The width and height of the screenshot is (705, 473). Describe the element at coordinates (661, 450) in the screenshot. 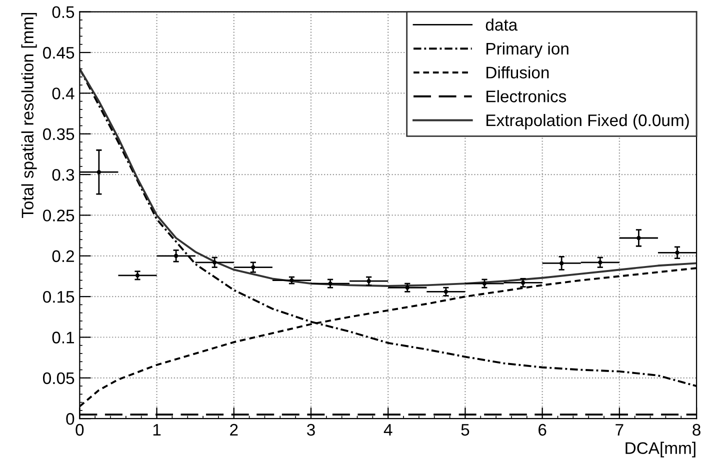

I see `x-axis-title: DCA[mm]` at that location.